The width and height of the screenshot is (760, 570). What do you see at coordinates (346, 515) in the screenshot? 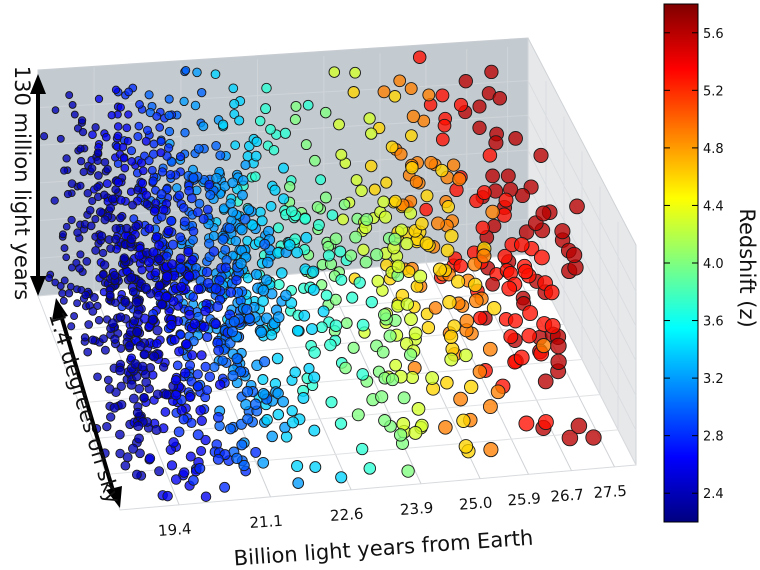
I see `x-tick-label: 22.6` at bounding box center [346, 515].